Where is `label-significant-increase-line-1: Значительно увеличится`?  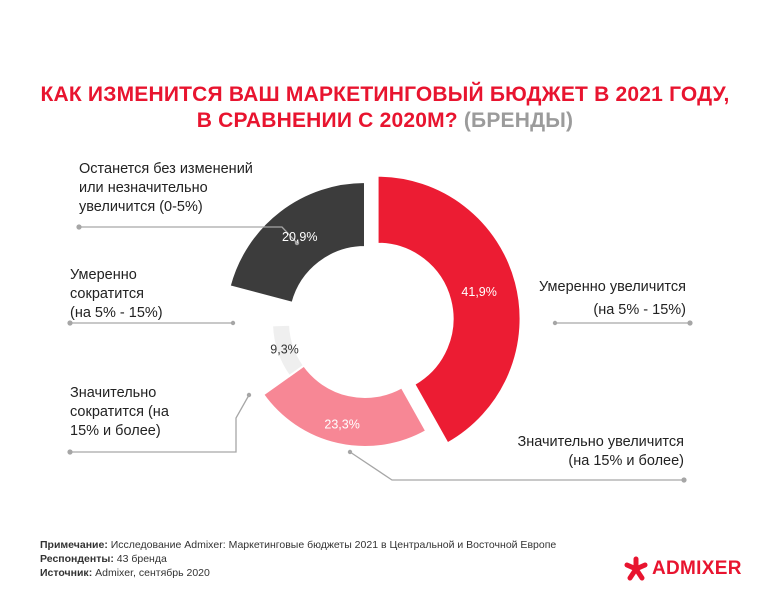 label-significant-increase-line-1: Значительно увеличится is located at coordinates (600, 442).